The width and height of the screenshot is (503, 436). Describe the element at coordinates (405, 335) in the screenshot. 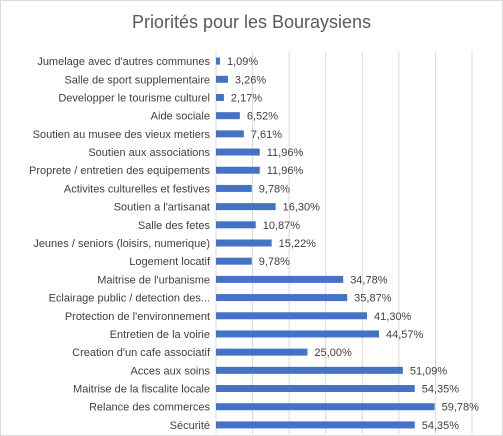

I see `value-label: 44,57%` at that location.